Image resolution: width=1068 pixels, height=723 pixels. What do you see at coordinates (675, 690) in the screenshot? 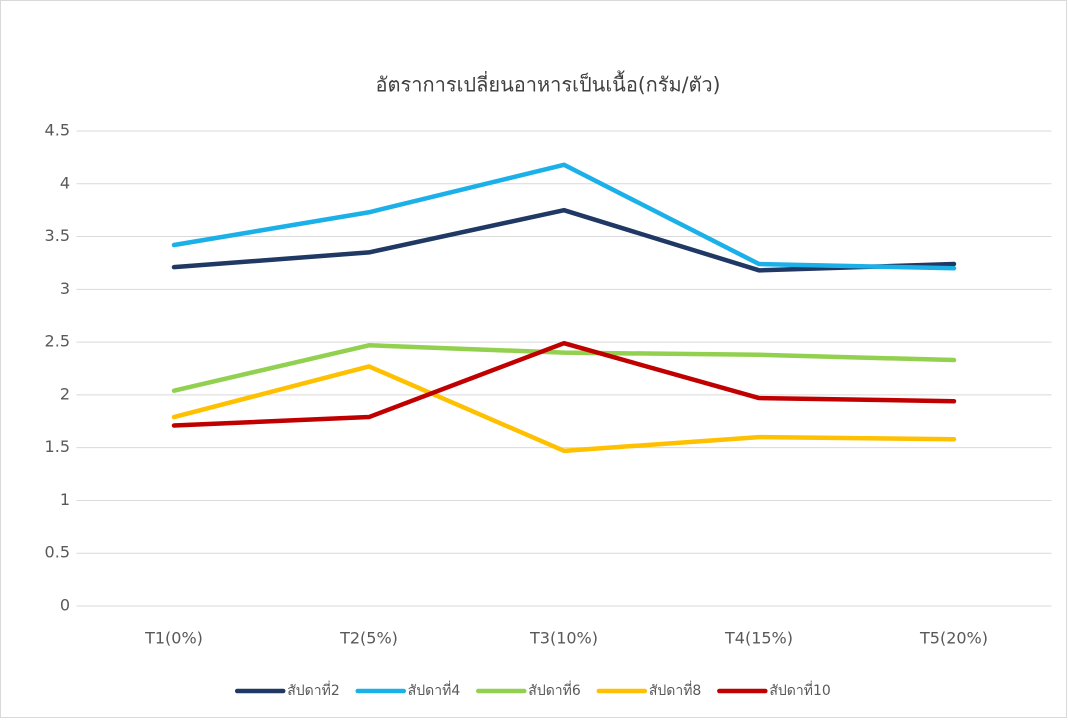
I see `legend-label: สัปดาที่8` at bounding box center [675, 690].